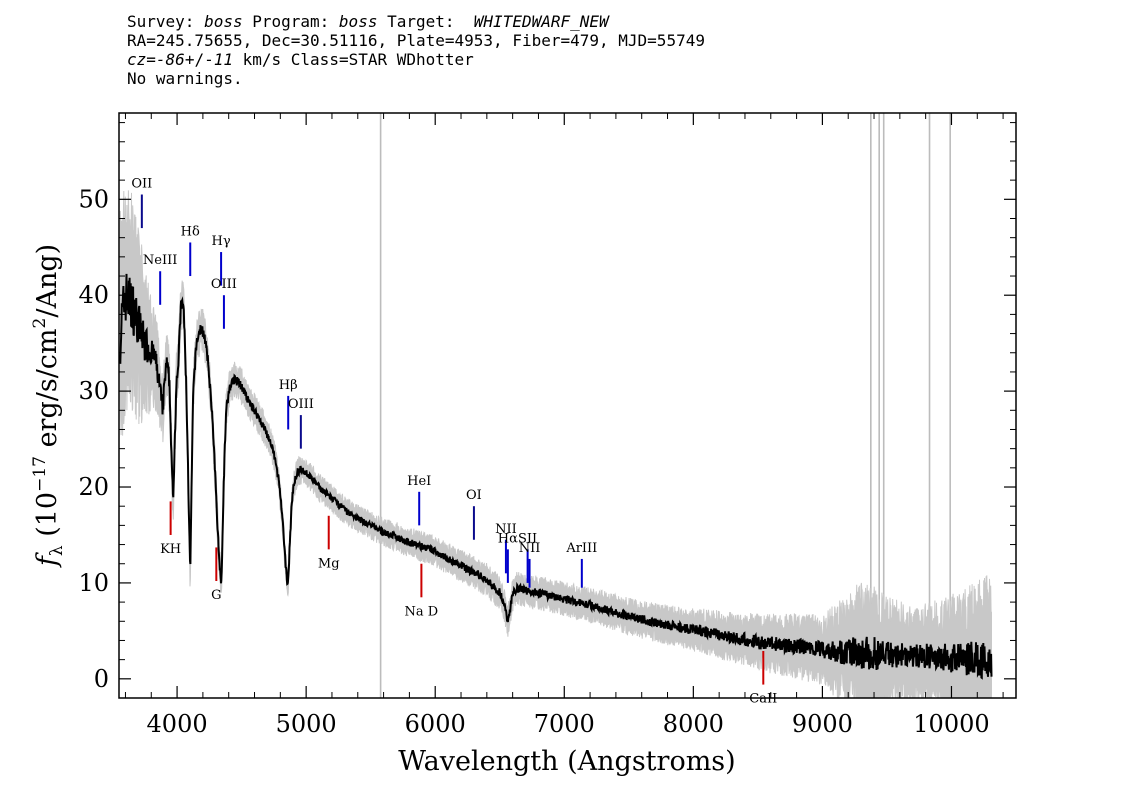 This screenshot has height=810, width=1134. I want to click on line-label: NeIII, so click(160, 260).